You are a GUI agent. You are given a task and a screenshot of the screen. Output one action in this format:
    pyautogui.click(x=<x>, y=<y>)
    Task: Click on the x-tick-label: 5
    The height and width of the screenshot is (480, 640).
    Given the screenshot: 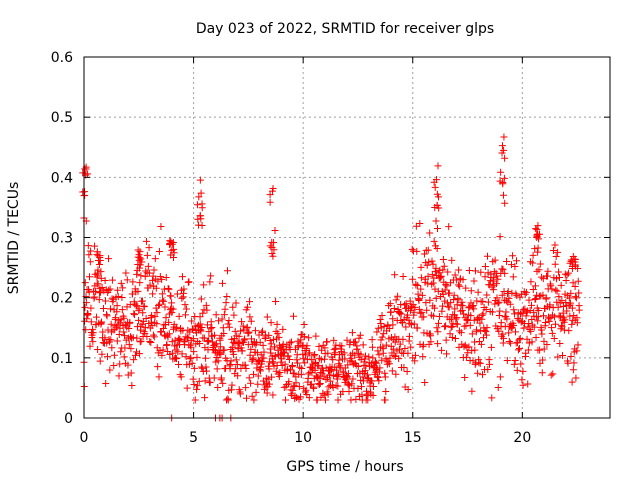 What is the action you would take?
    pyautogui.click(x=193, y=438)
    